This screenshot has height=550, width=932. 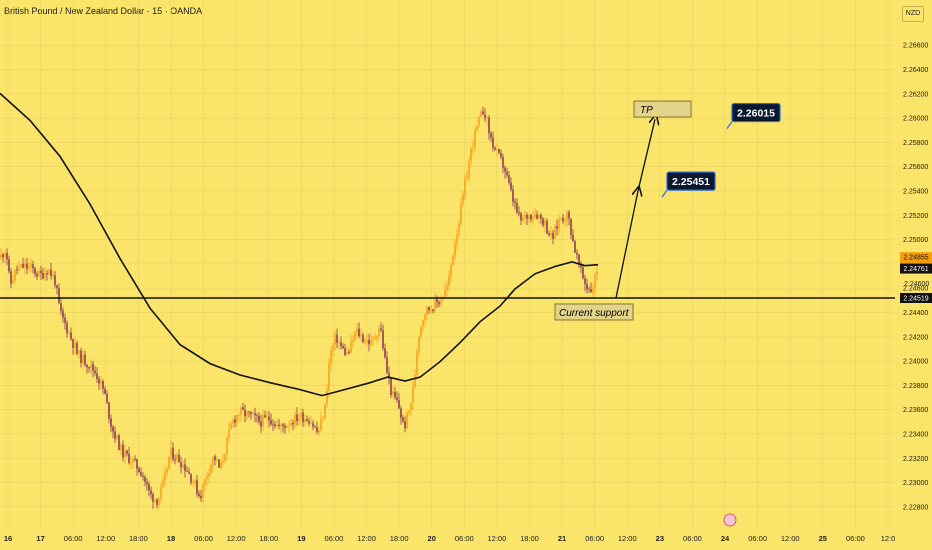 What do you see at coordinates (915, 337) in the screenshot?
I see `y-tick-label: 2.24200` at bounding box center [915, 337].